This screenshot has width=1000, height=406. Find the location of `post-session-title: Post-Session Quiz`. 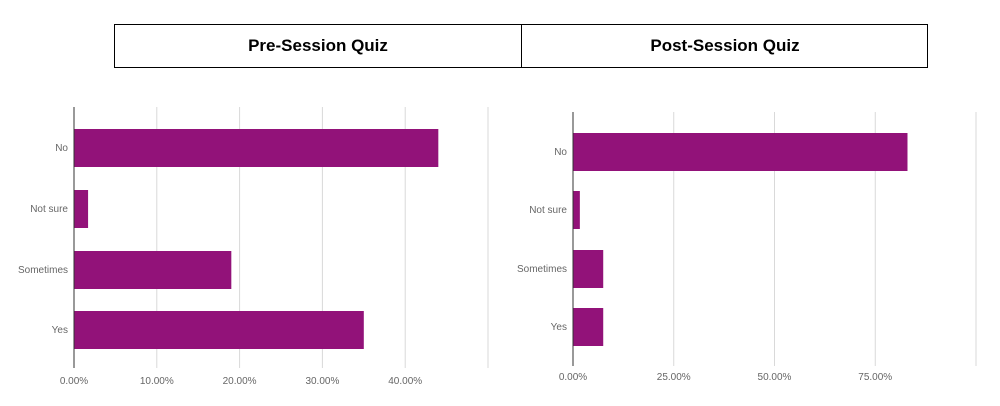

post-session-title: Post-Session Quiz is located at coordinates (725, 45).